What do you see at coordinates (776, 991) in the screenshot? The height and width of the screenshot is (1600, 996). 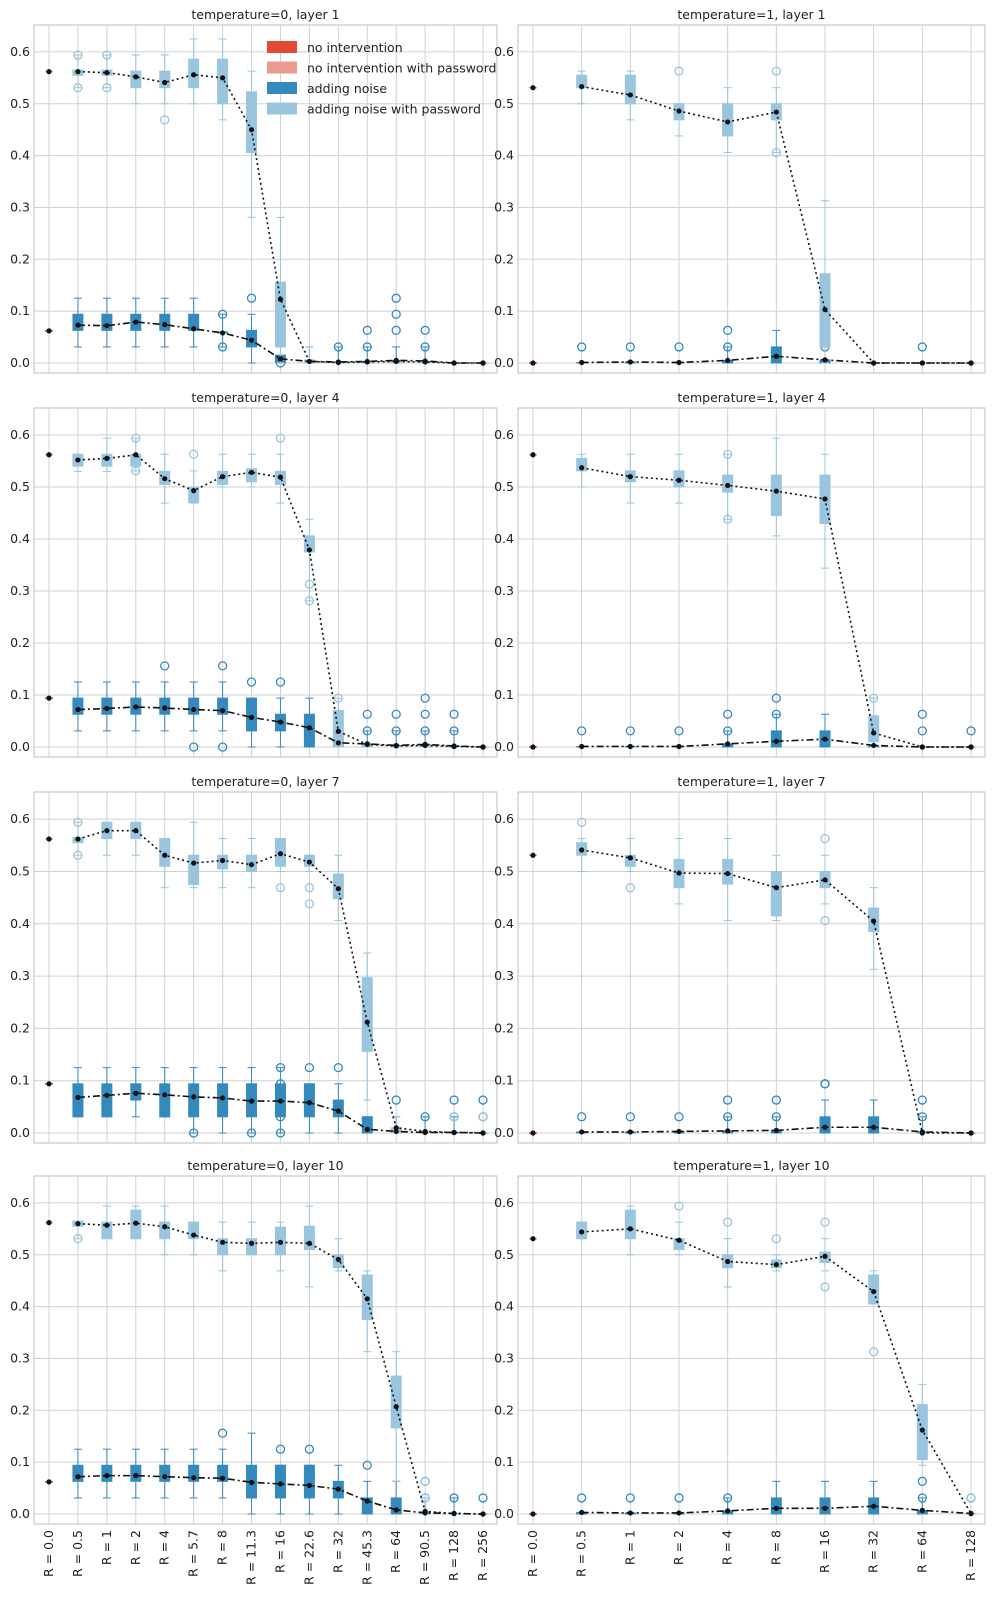 I see `mean-line-noise-password` at bounding box center [776, 991].